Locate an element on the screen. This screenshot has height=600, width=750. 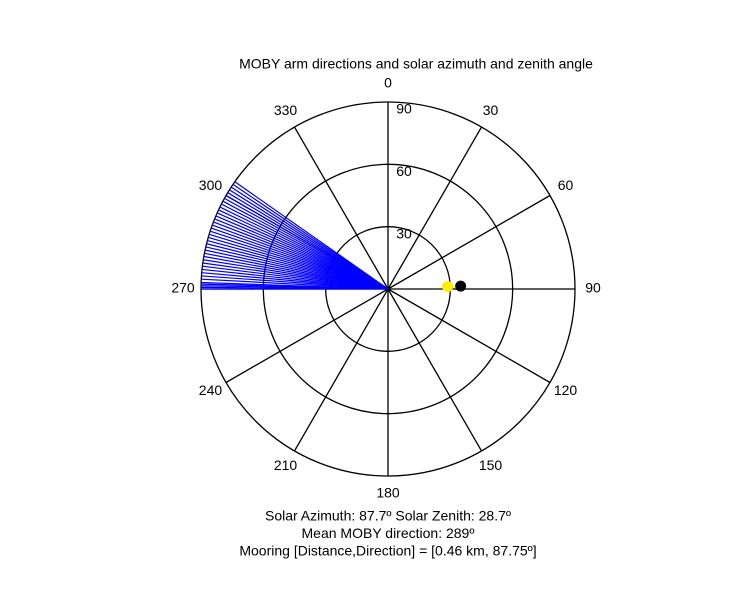
r-tick-label: 60 is located at coordinates (404, 171).